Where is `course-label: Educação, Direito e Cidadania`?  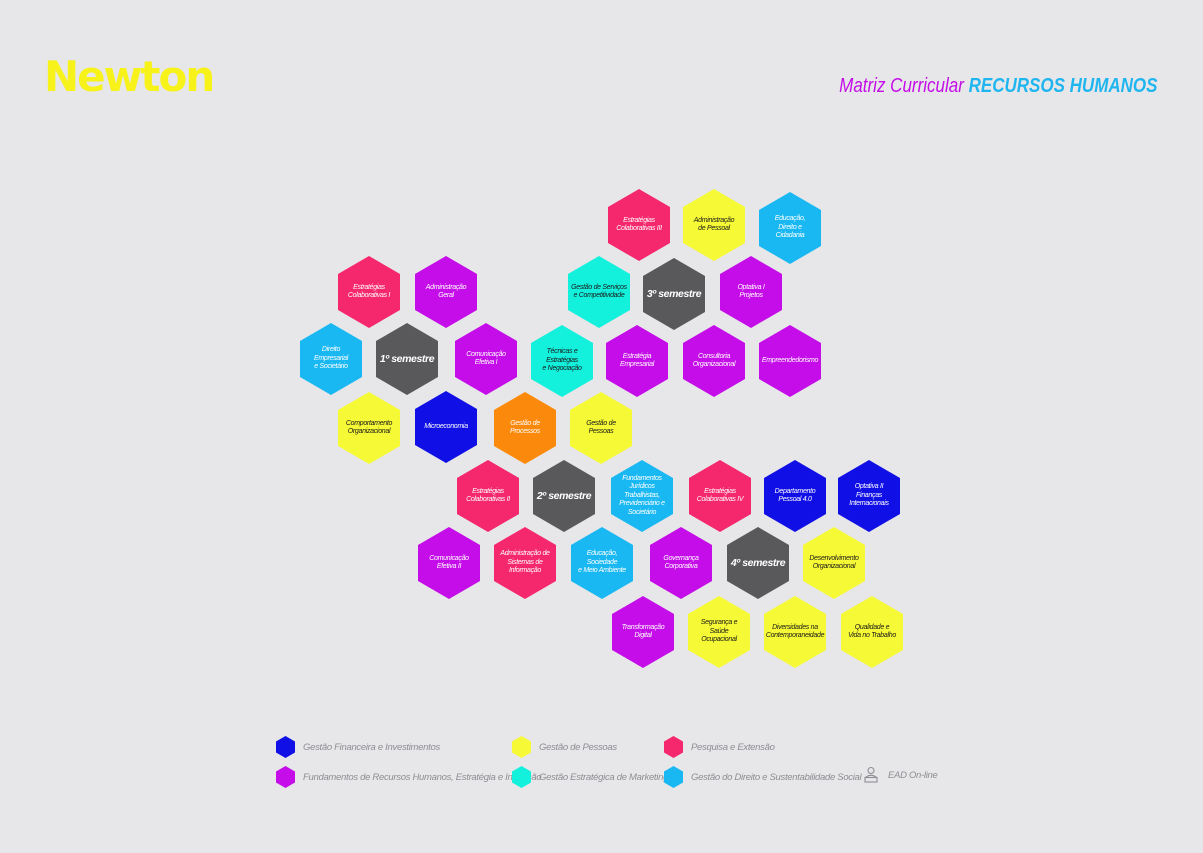 course-label: Educação, Direito e Cidadania is located at coordinates (790, 227).